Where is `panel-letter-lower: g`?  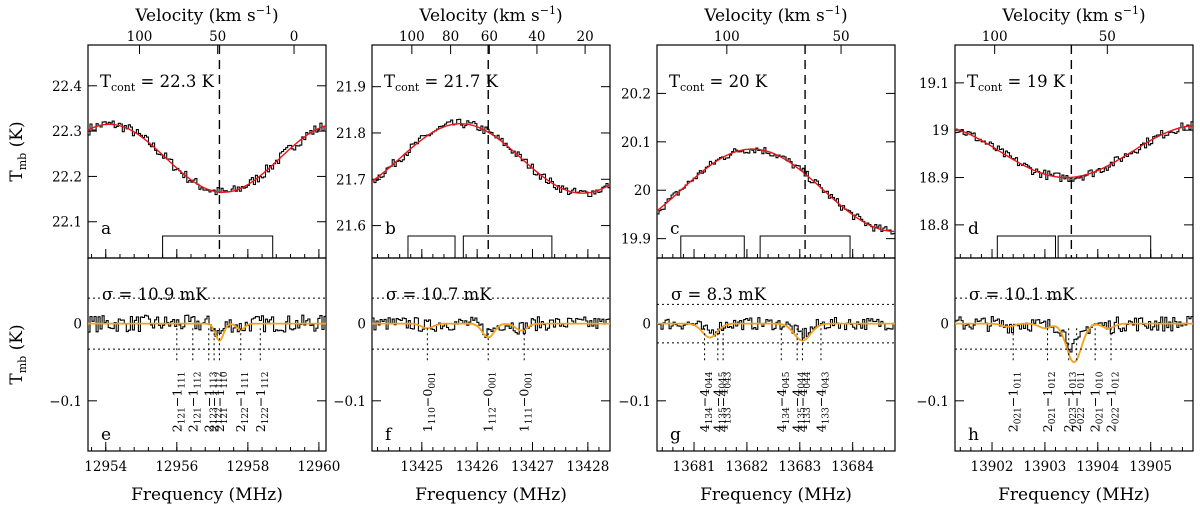
panel-letter-lower: g is located at coordinates (675, 435).